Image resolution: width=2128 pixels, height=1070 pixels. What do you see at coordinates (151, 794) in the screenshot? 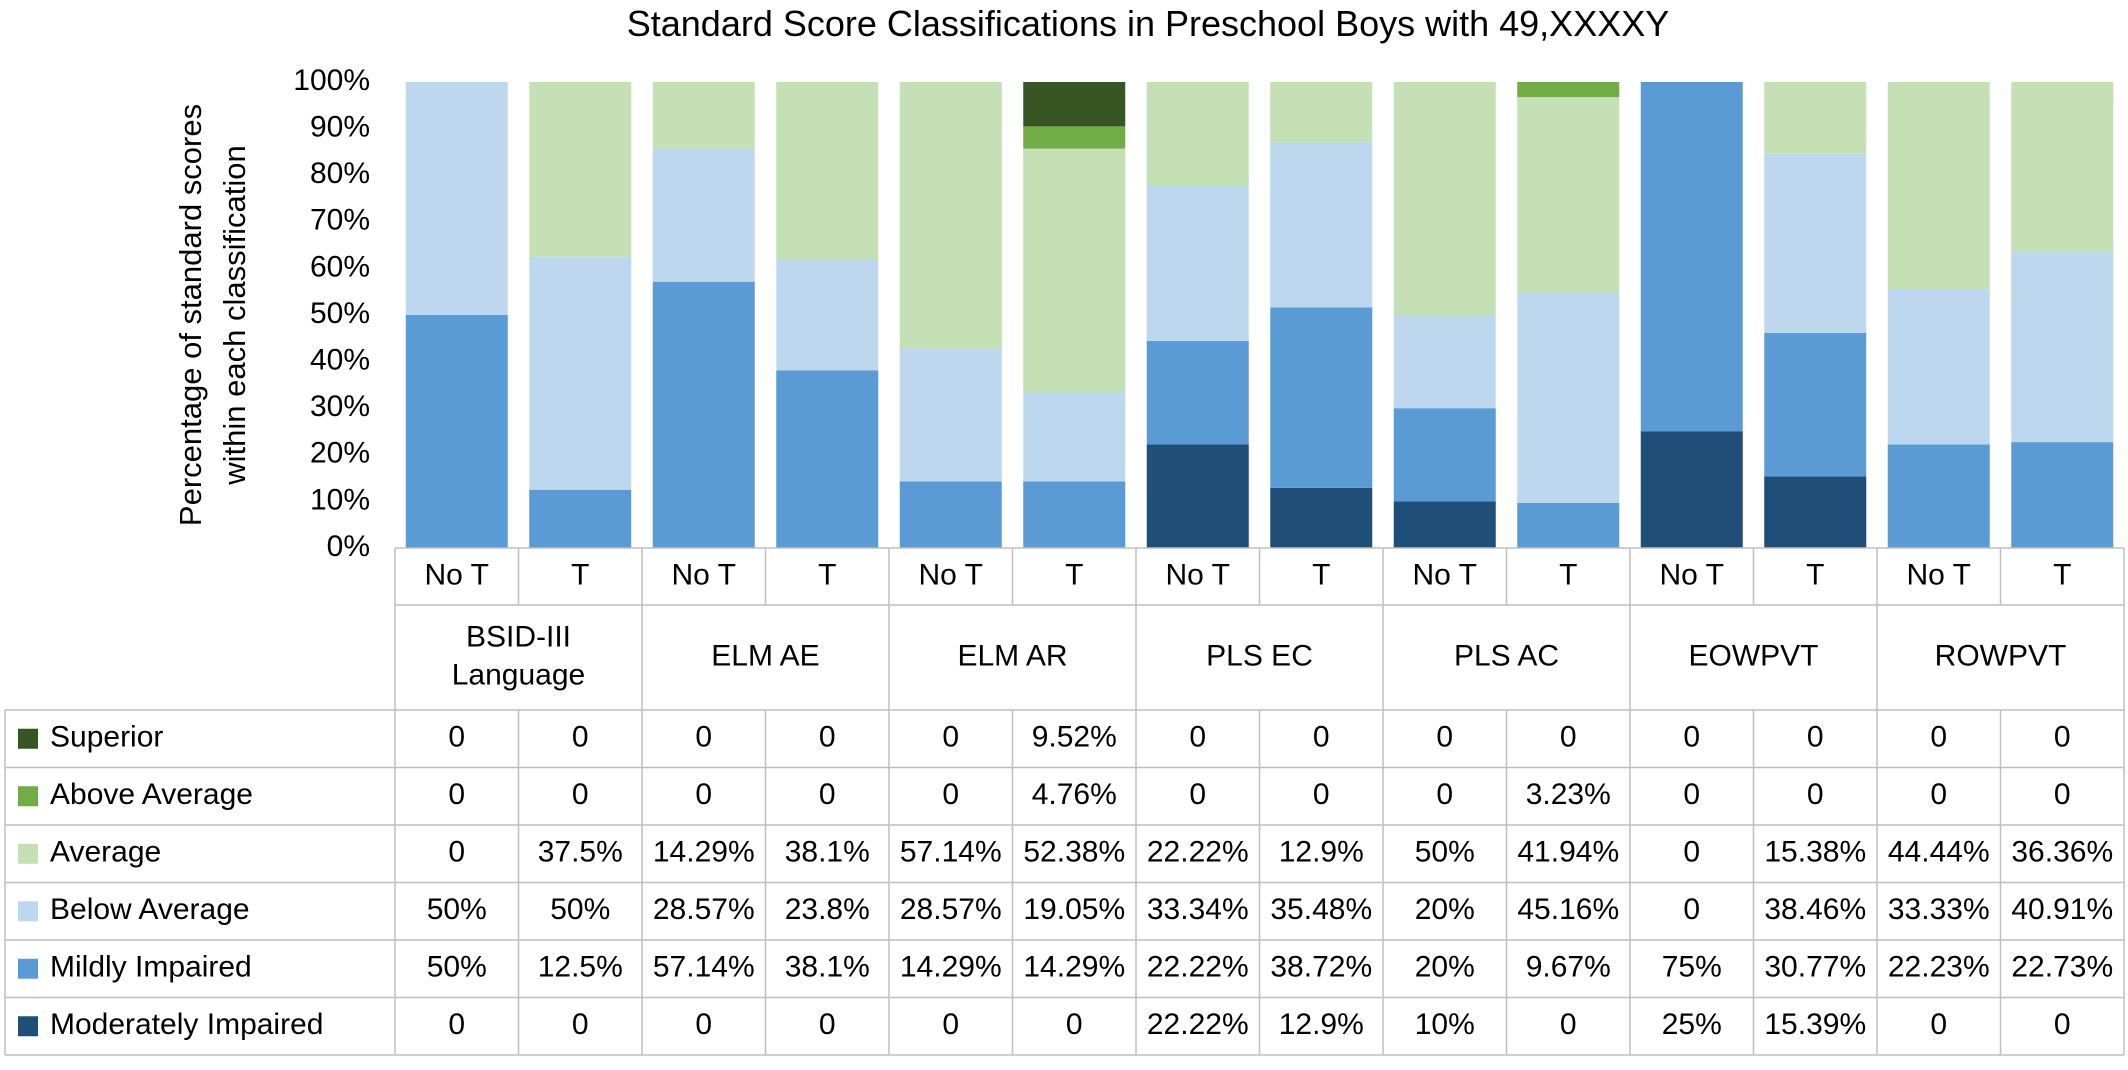
I see `legend-label: Above Average` at bounding box center [151, 794].